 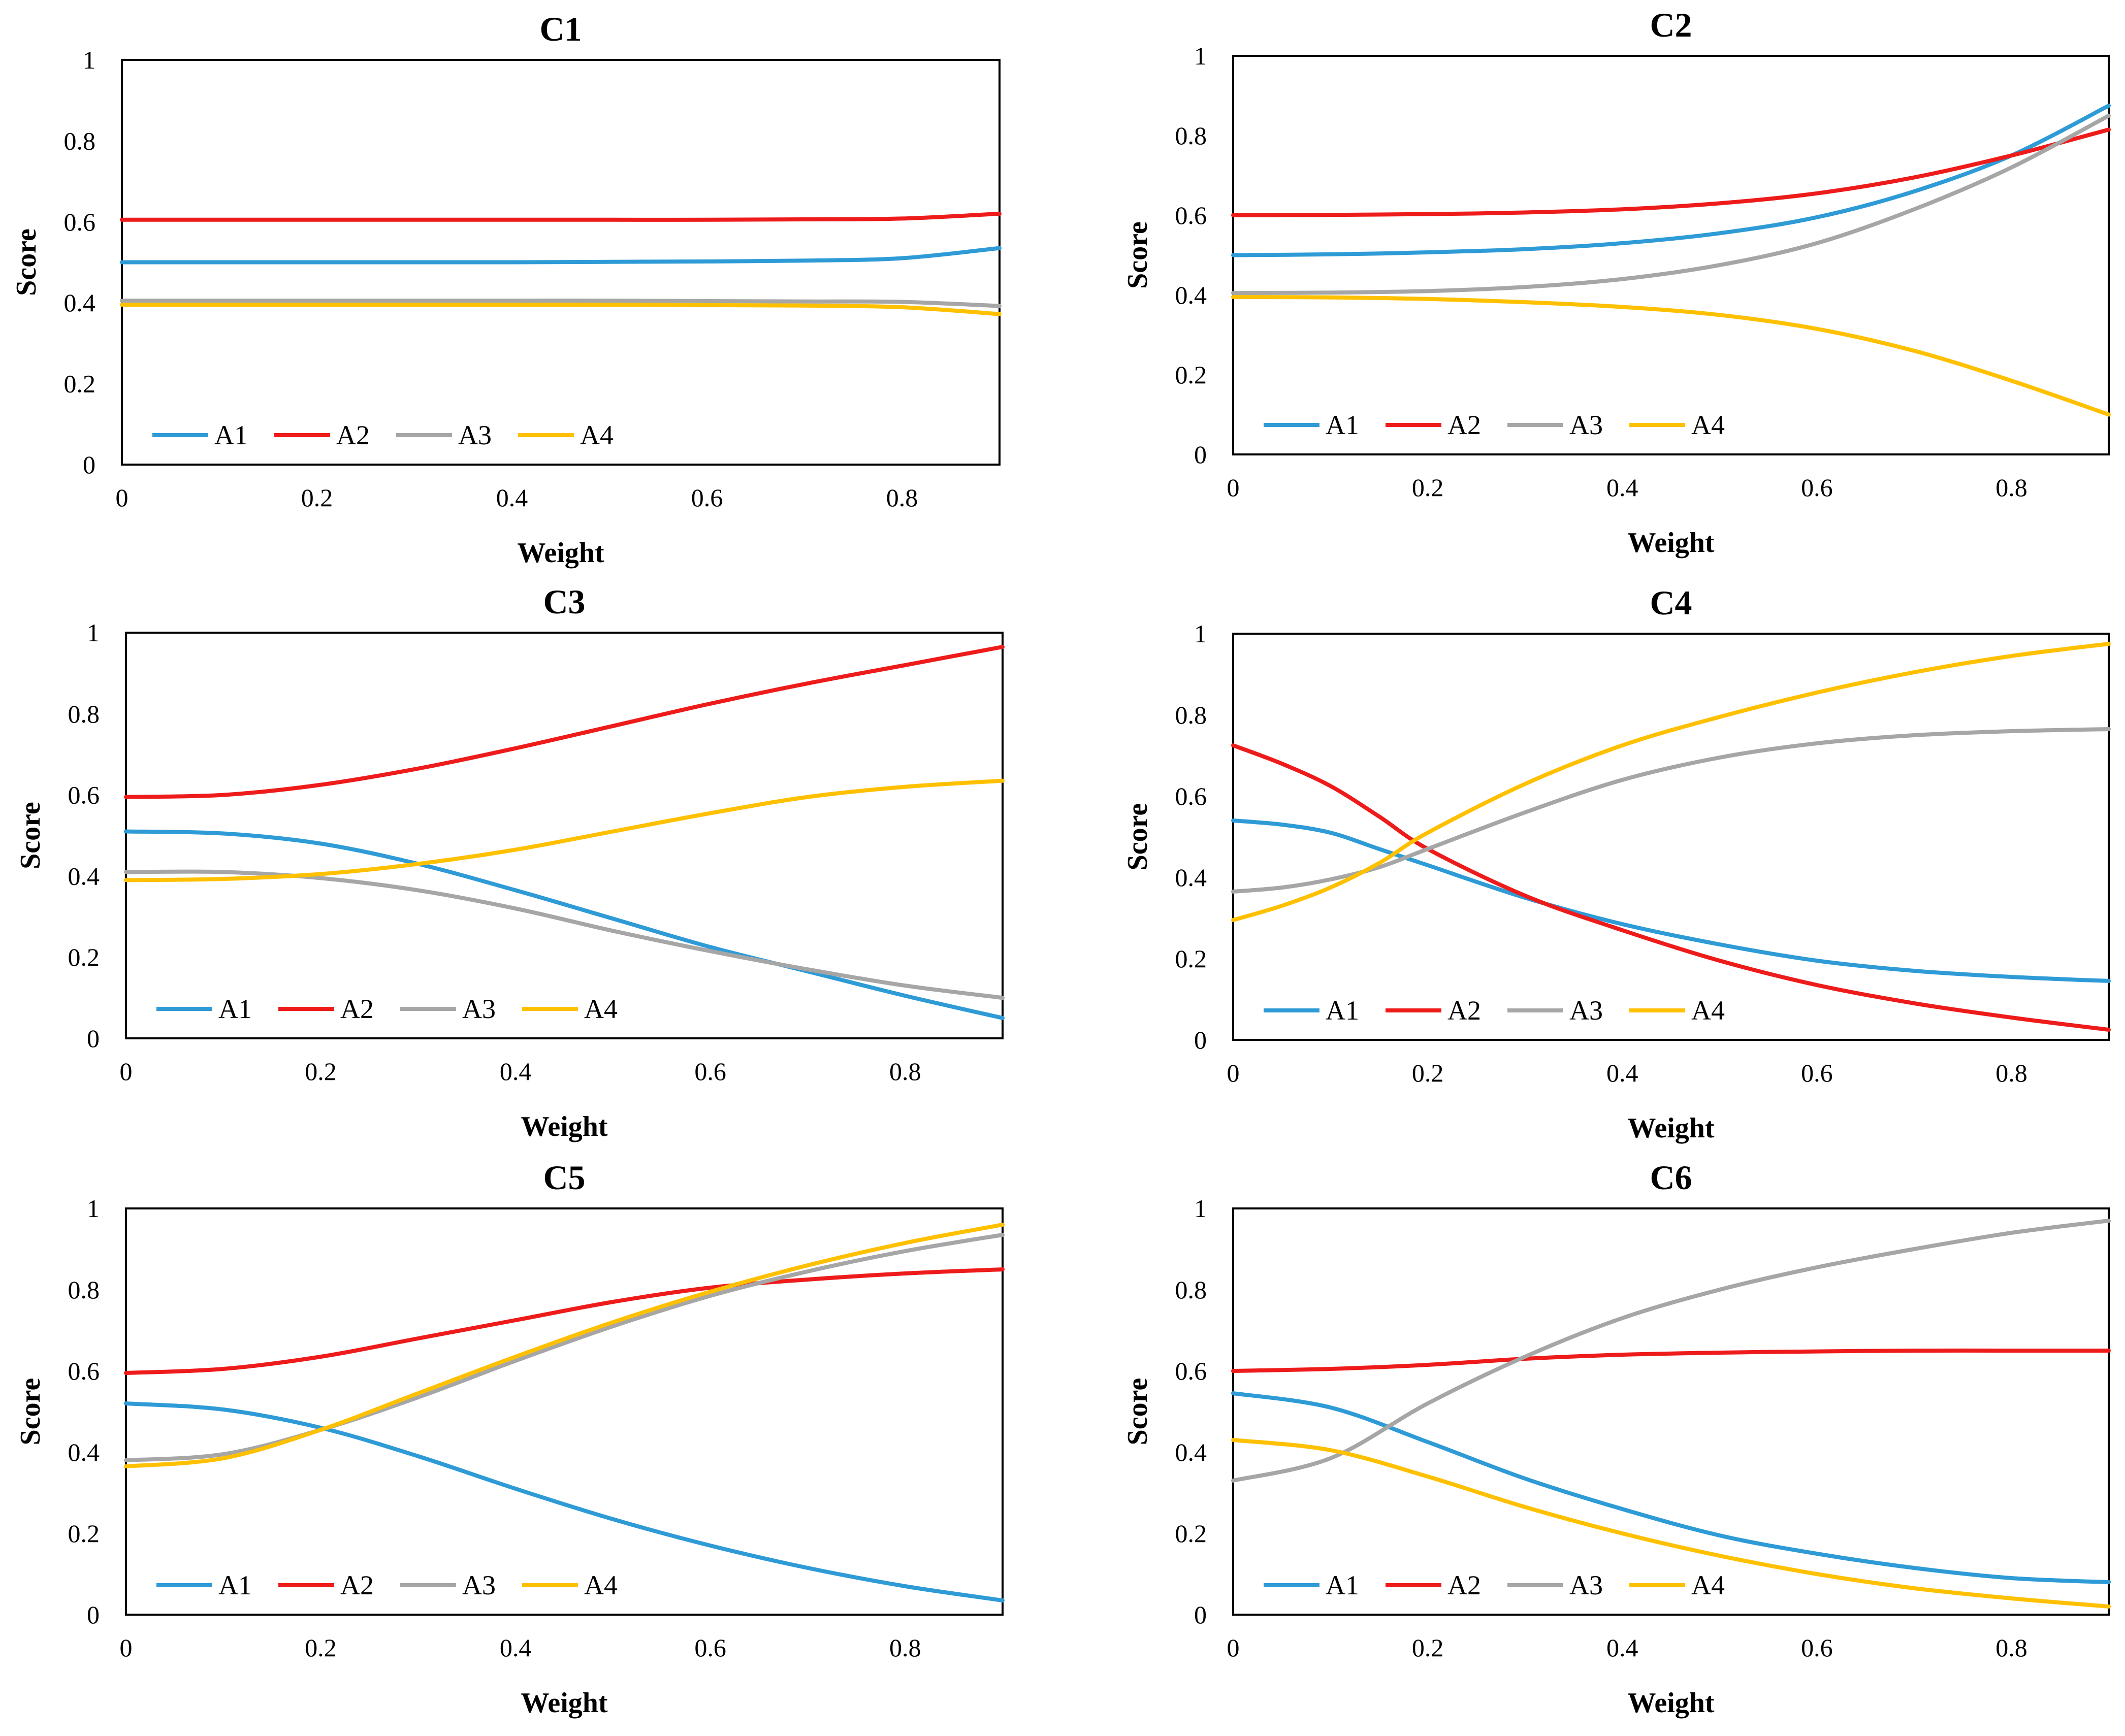 I want to click on chart-title: C1, so click(x=560, y=29).